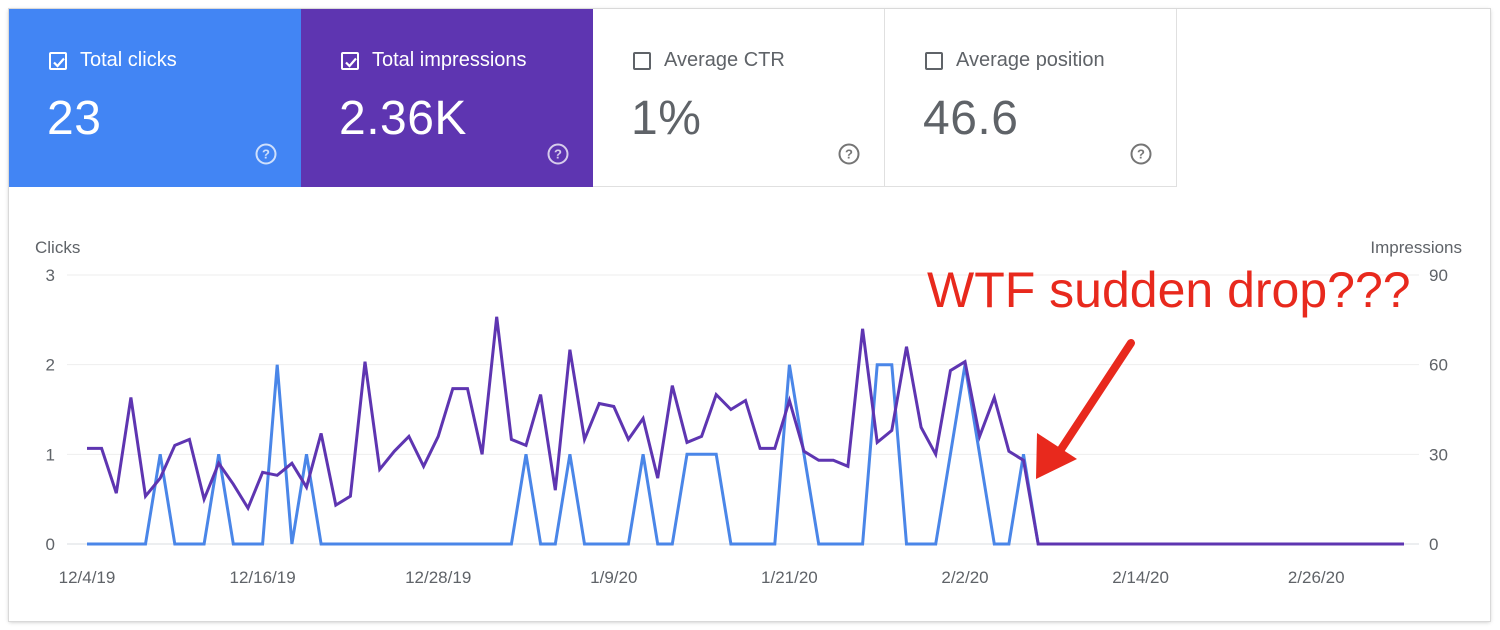  I want to click on x-tick-label: 12/16/19, so click(263, 577).